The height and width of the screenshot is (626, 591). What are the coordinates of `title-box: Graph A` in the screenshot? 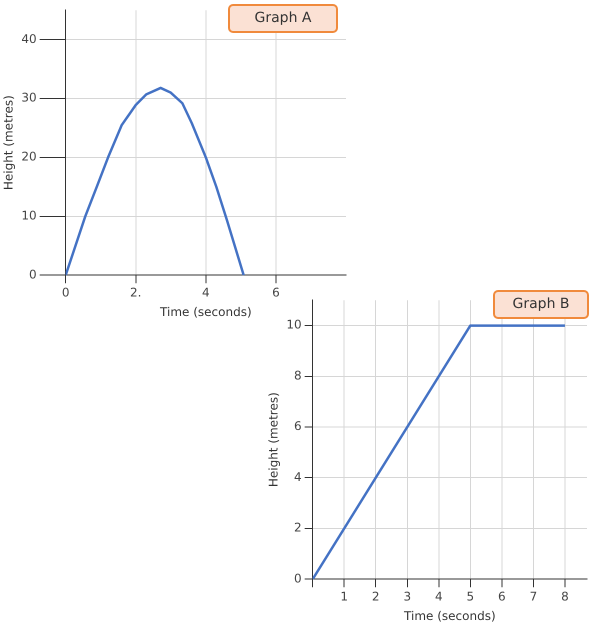 It's located at (283, 18).